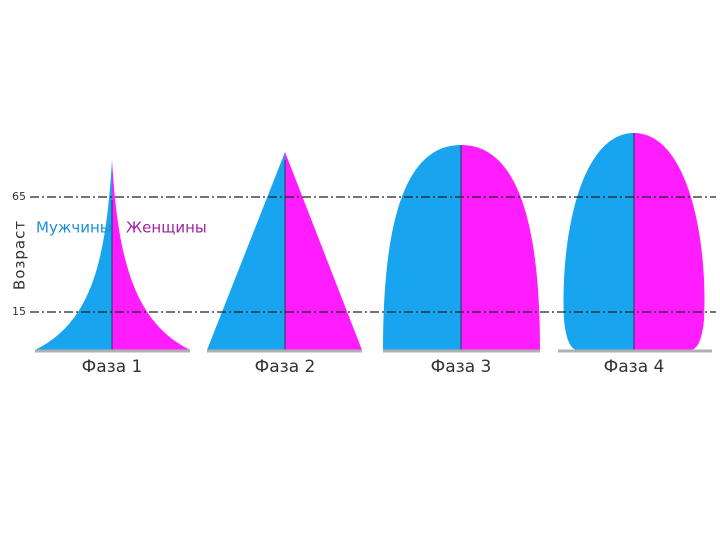  What do you see at coordinates (74, 228) in the screenshot?
I see `legend-male: Мужчины` at bounding box center [74, 228].